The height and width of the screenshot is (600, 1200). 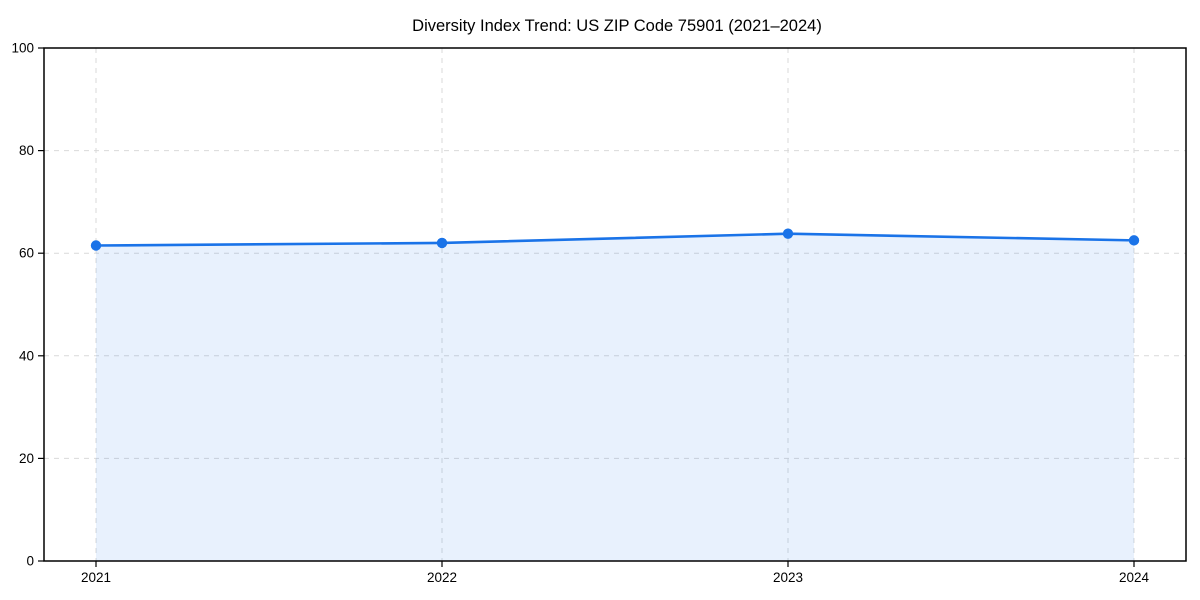 I want to click on y-axis-tick-label: 40, so click(x=26, y=355).